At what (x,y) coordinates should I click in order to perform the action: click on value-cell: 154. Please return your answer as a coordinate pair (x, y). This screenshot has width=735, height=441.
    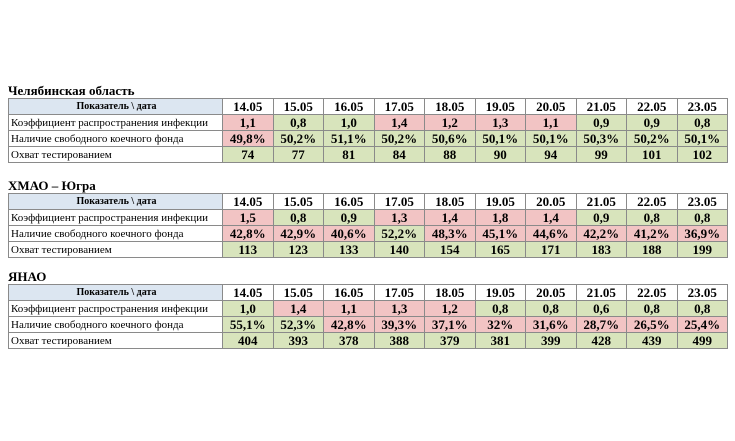
    Looking at the image, I should click on (450, 249).